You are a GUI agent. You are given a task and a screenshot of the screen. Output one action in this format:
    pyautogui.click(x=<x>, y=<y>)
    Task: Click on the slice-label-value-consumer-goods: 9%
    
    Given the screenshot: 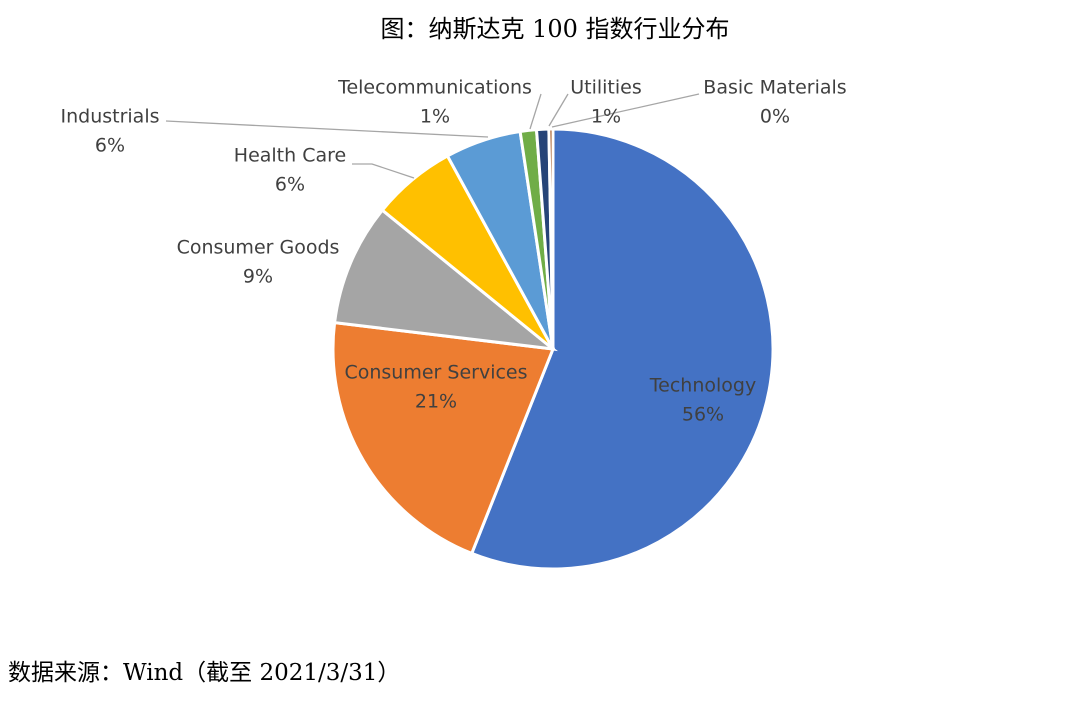 What is the action you would take?
    pyautogui.click(x=258, y=277)
    